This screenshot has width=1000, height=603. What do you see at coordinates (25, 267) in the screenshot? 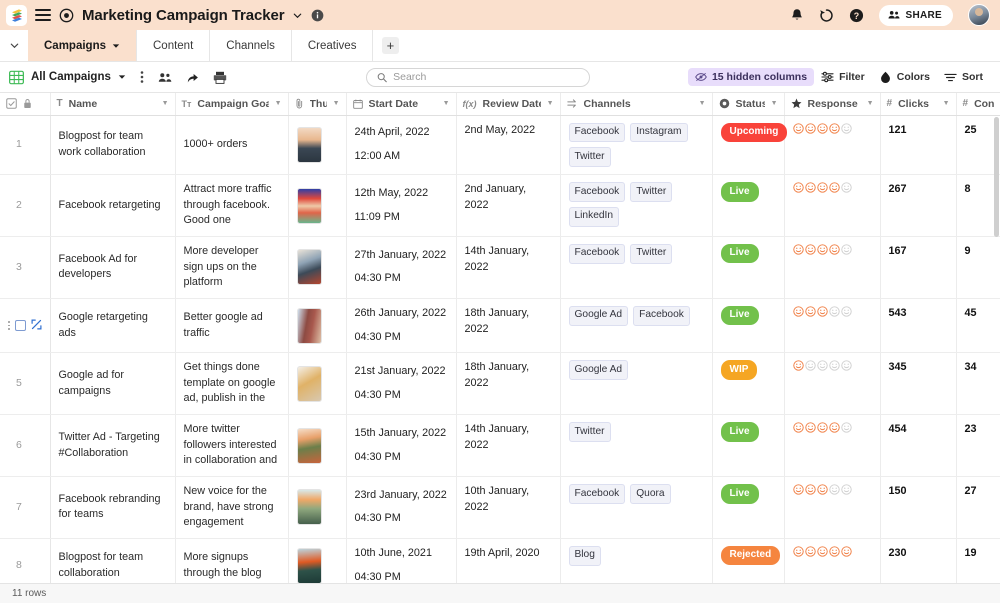
I see `row-number-cell: 3` at bounding box center [25, 267].